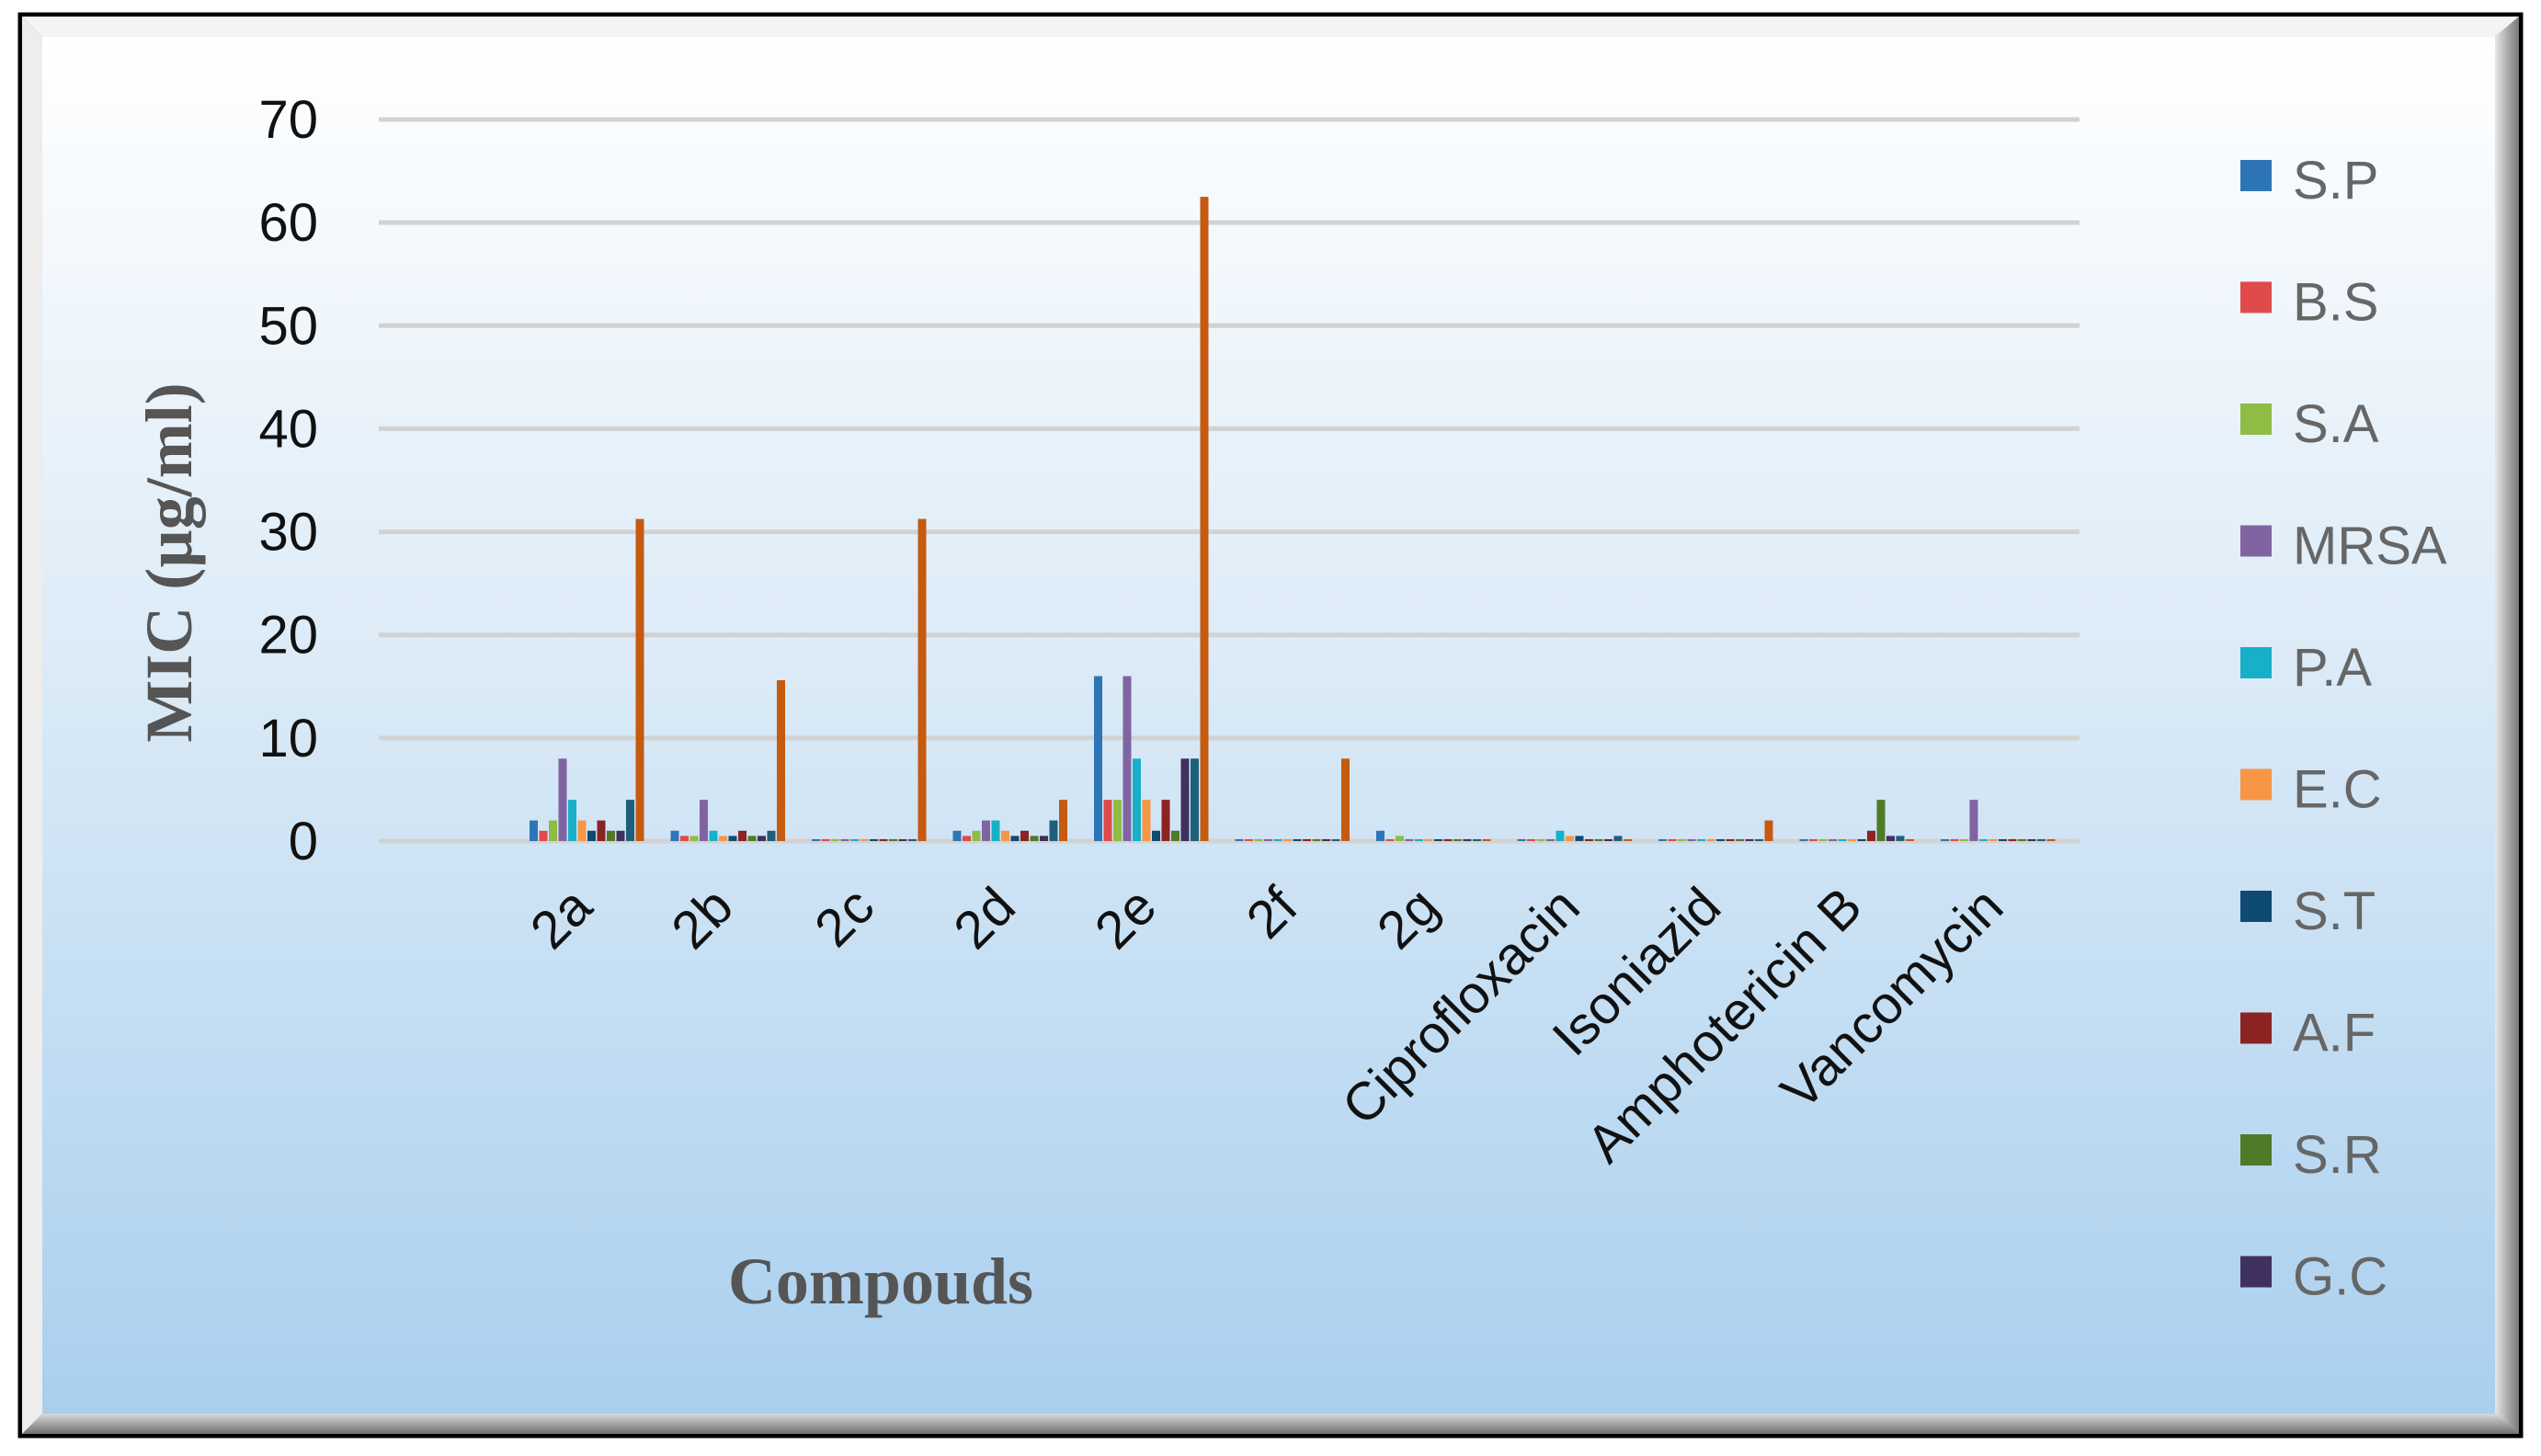  Describe the element at coordinates (303, 841) in the screenshot. I see `y-tick-label: 0` at that location.